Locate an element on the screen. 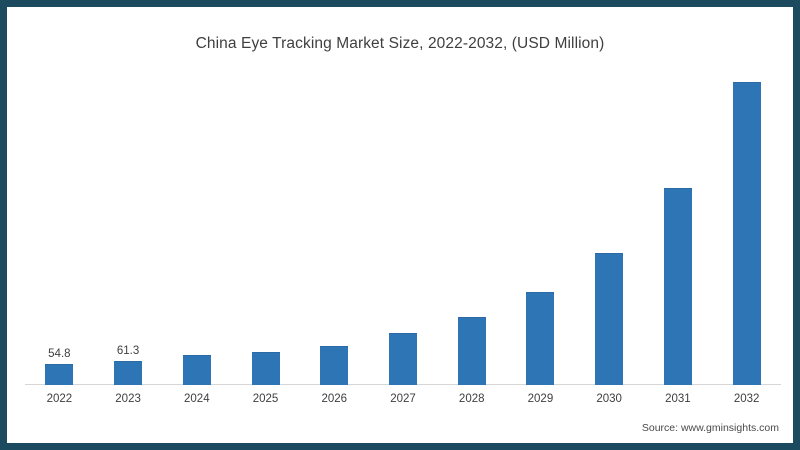 This screenshot has width=800, height=450. x-tick-2030: 2030 is located at coordinates (609, 399).